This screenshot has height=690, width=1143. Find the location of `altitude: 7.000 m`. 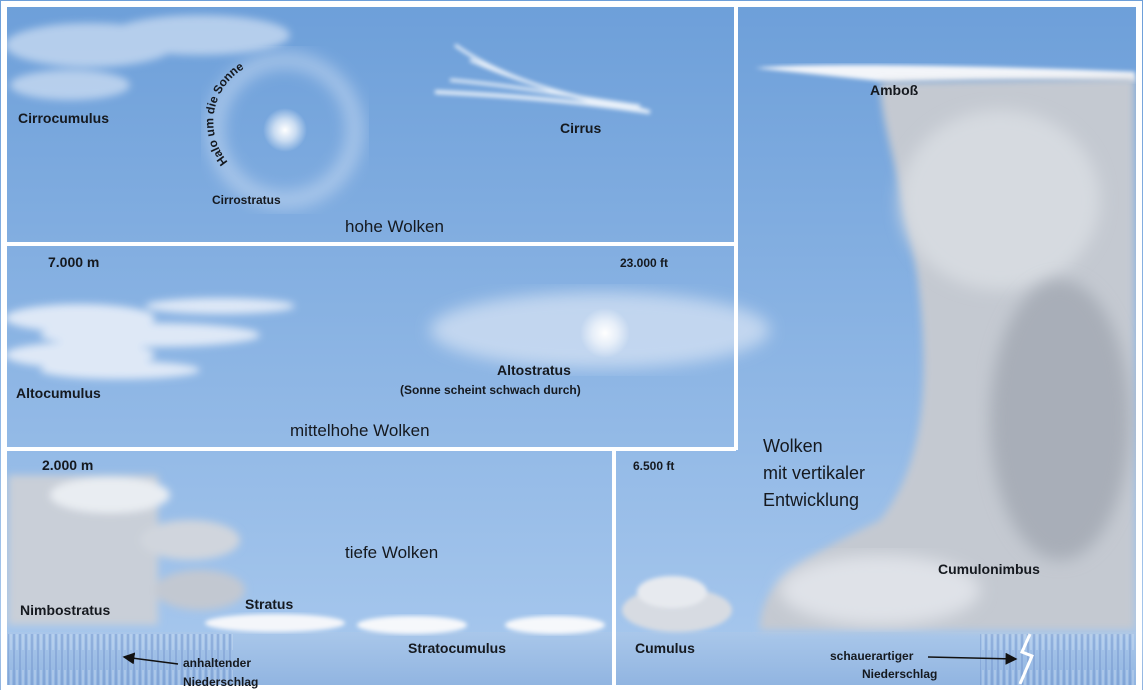

altitude: 7.000 m is located at coordinates (73, 262).